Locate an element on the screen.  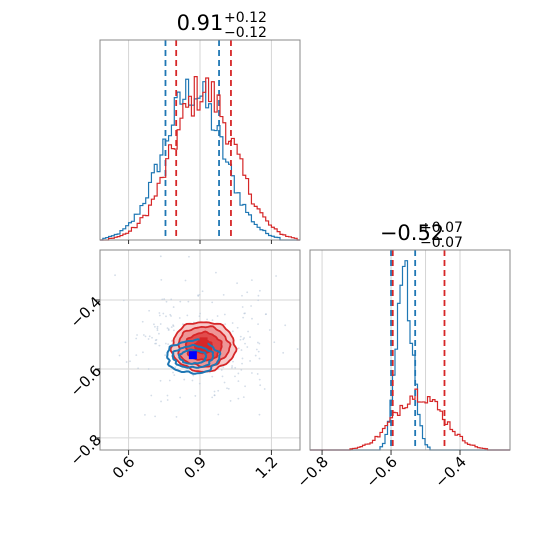
title-2-value: −0.52 is located at coordinates (412, 233).